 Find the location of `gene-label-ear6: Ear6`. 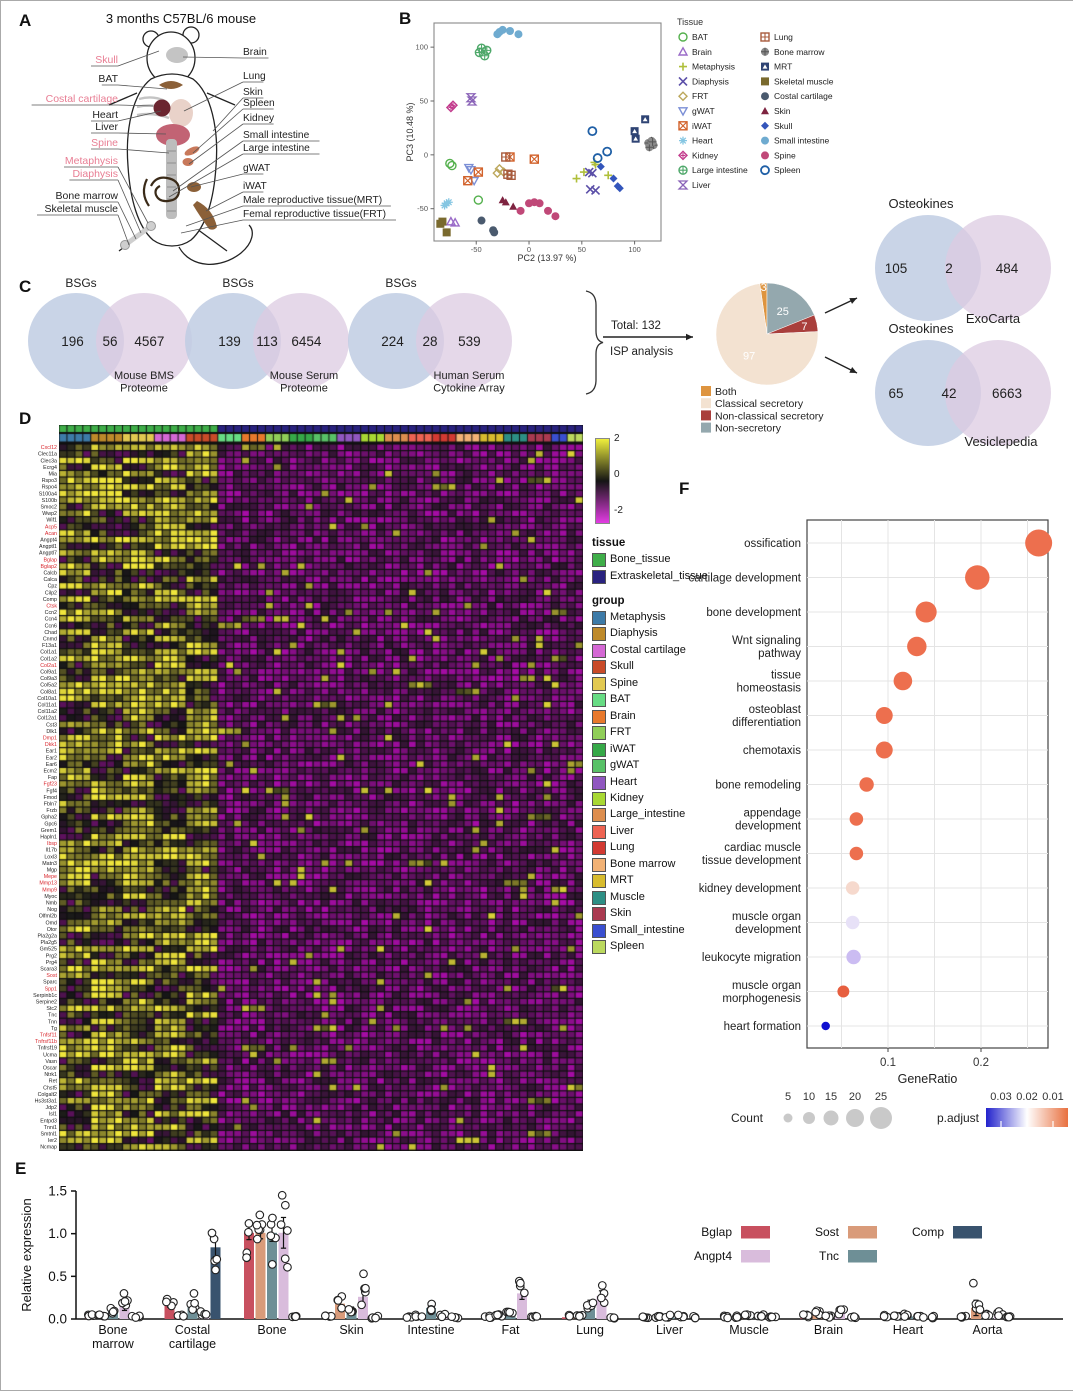

gene-label-ear6: Ear6 is located at coordinates (51, 765).